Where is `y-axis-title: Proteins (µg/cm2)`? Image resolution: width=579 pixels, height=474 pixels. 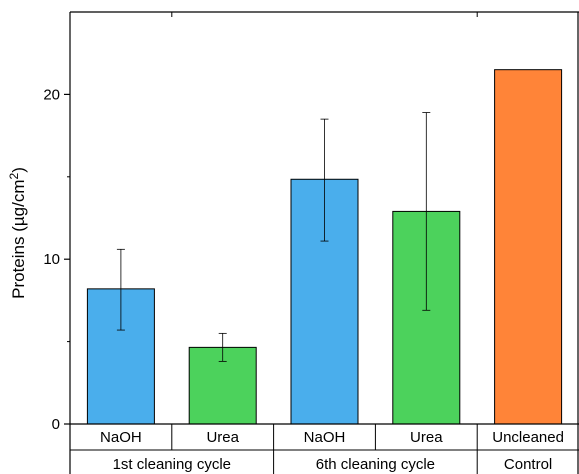 y-axis-title: Proteins (µg/cm2) is located at coordinates (17, 233).